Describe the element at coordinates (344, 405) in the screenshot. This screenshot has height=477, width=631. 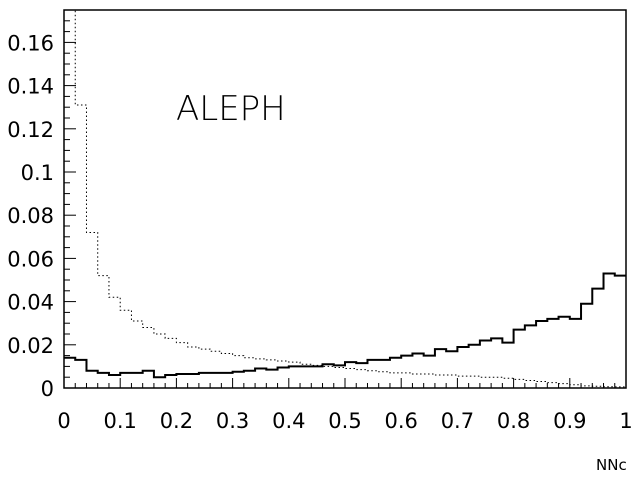
I see `x-axis-ticks: 0 0.1 0.2 0.3 0.4 0.5 0.6 0.7 0.8 0.9 1` at that location.